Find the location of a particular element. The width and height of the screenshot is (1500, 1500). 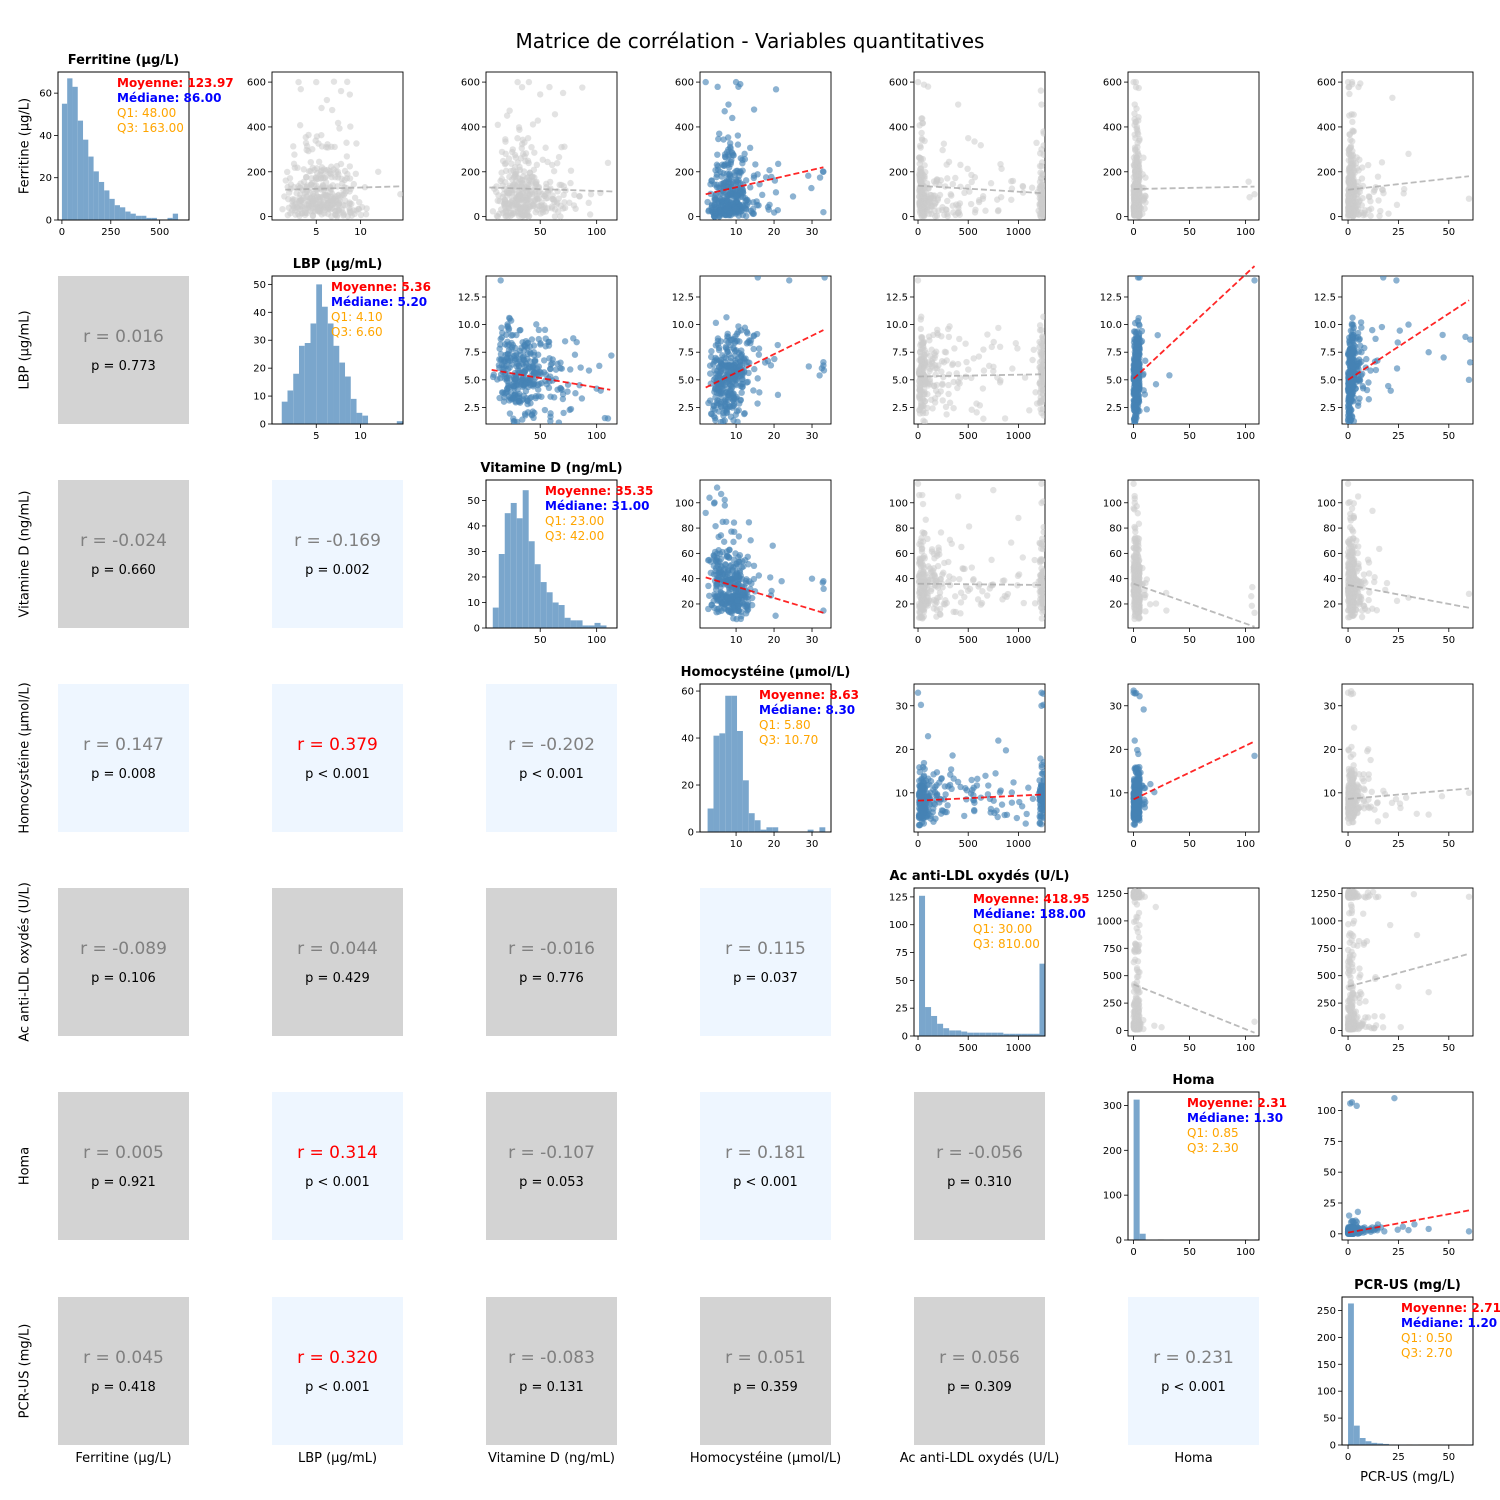

histogram-title: Ac anti-LDL oxydés (U/L) is located at coordinates (980, 876).